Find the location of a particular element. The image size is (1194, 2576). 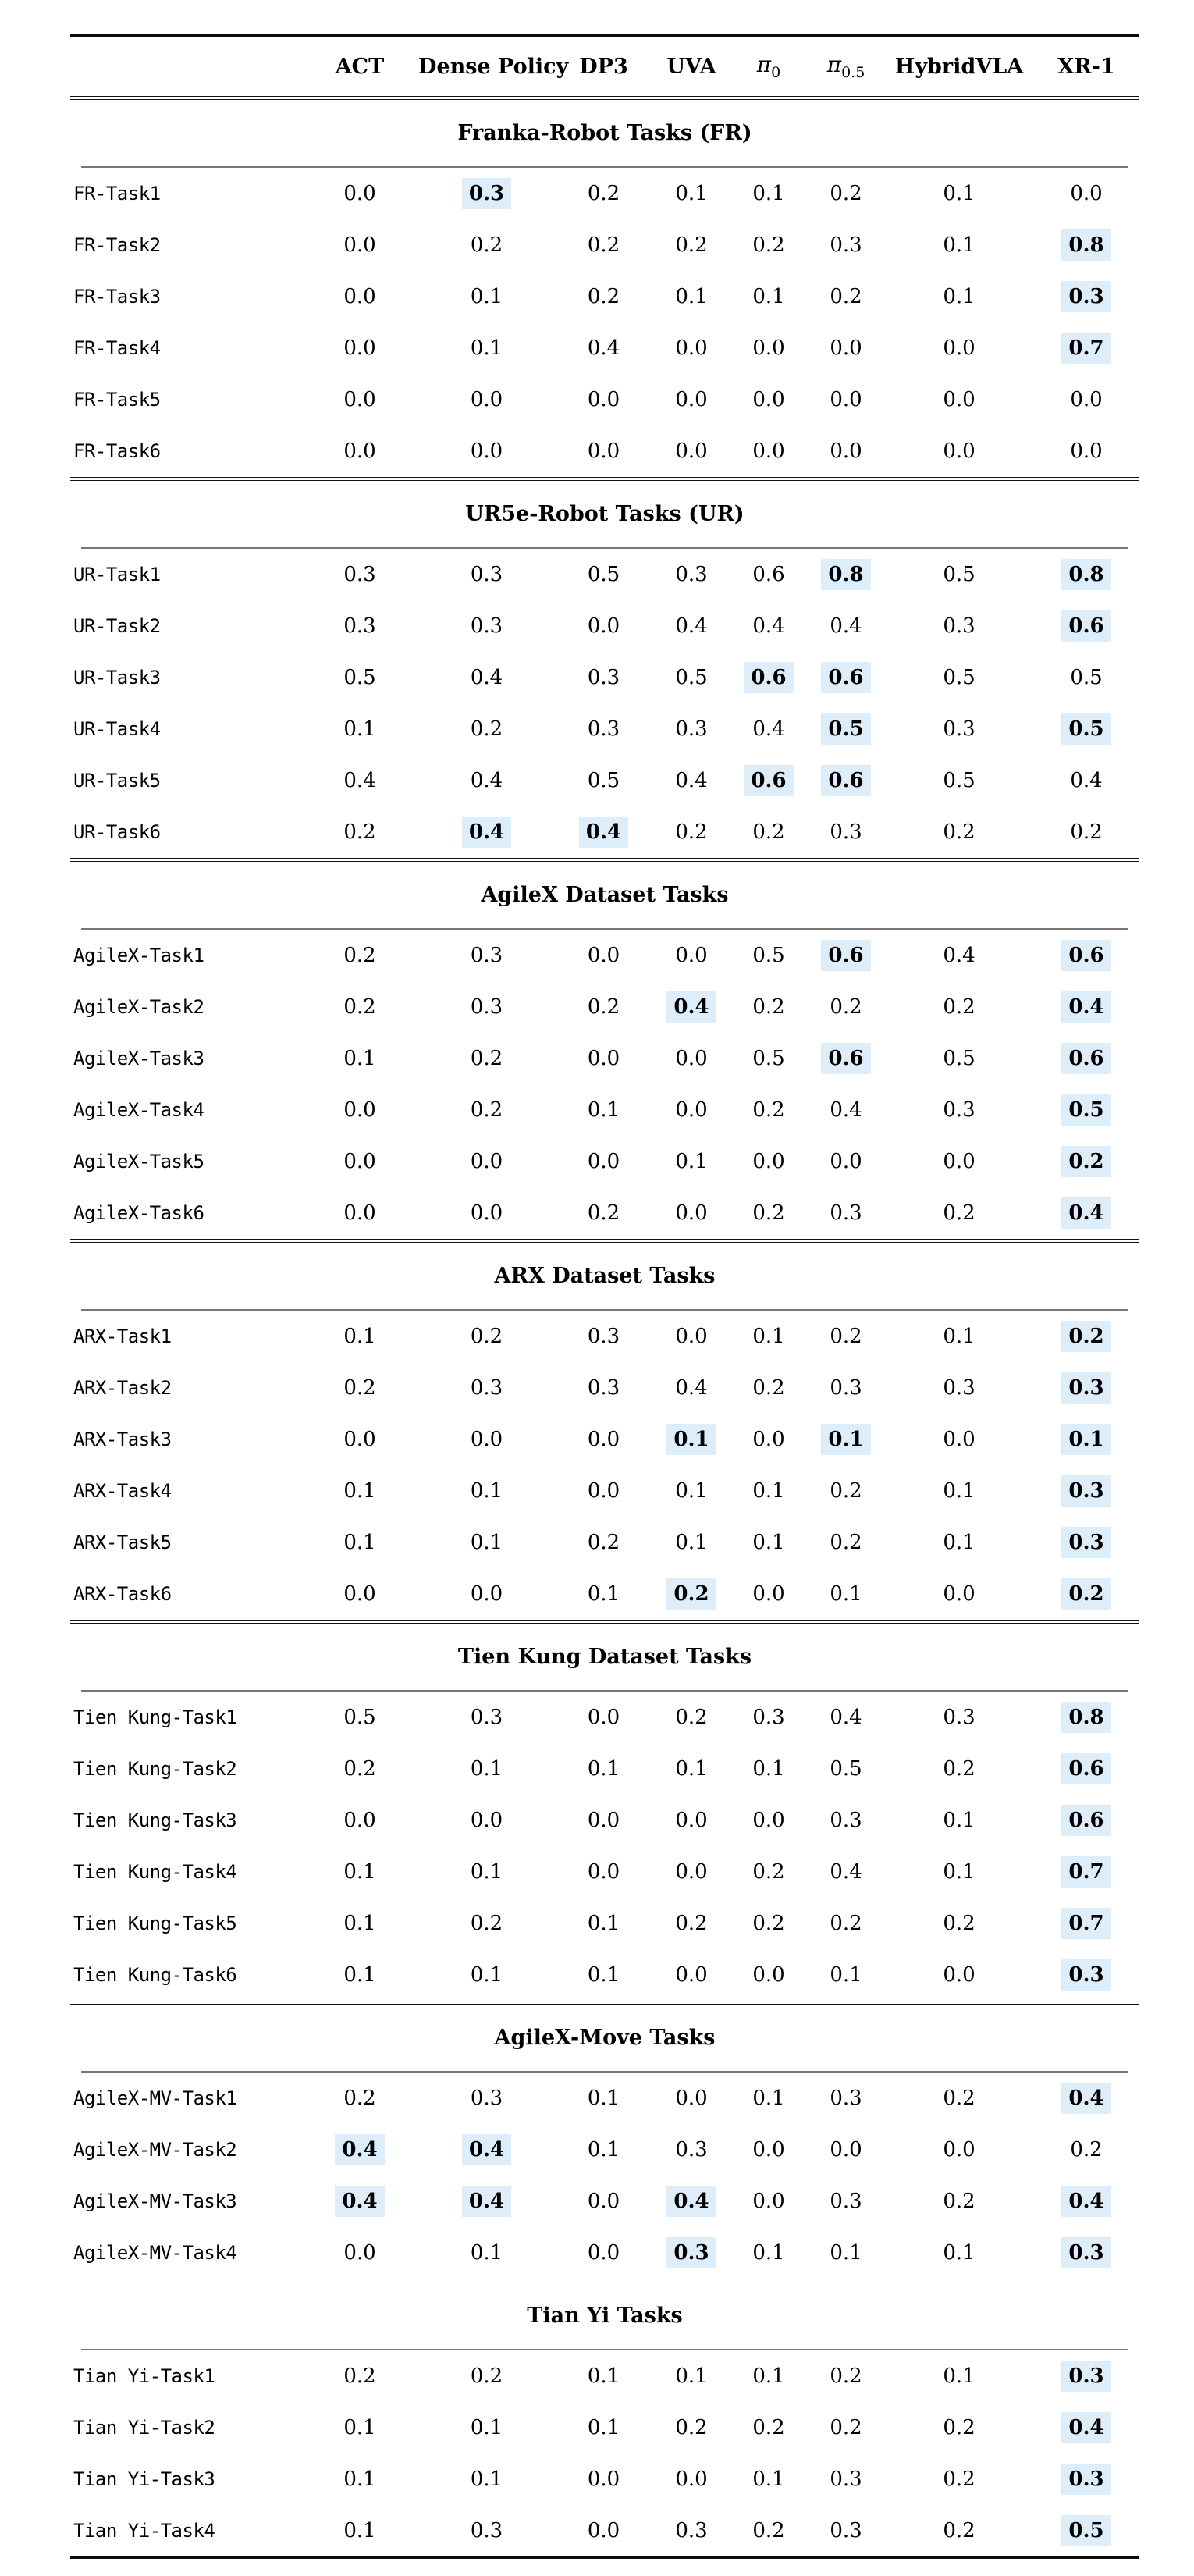

task-row-tien-kung-task4: Tien Kung-Task4 0.1 0.1 0.0 0.0 0.2 0.4 0.1 0.7 is located at coordinates (605, 1872).